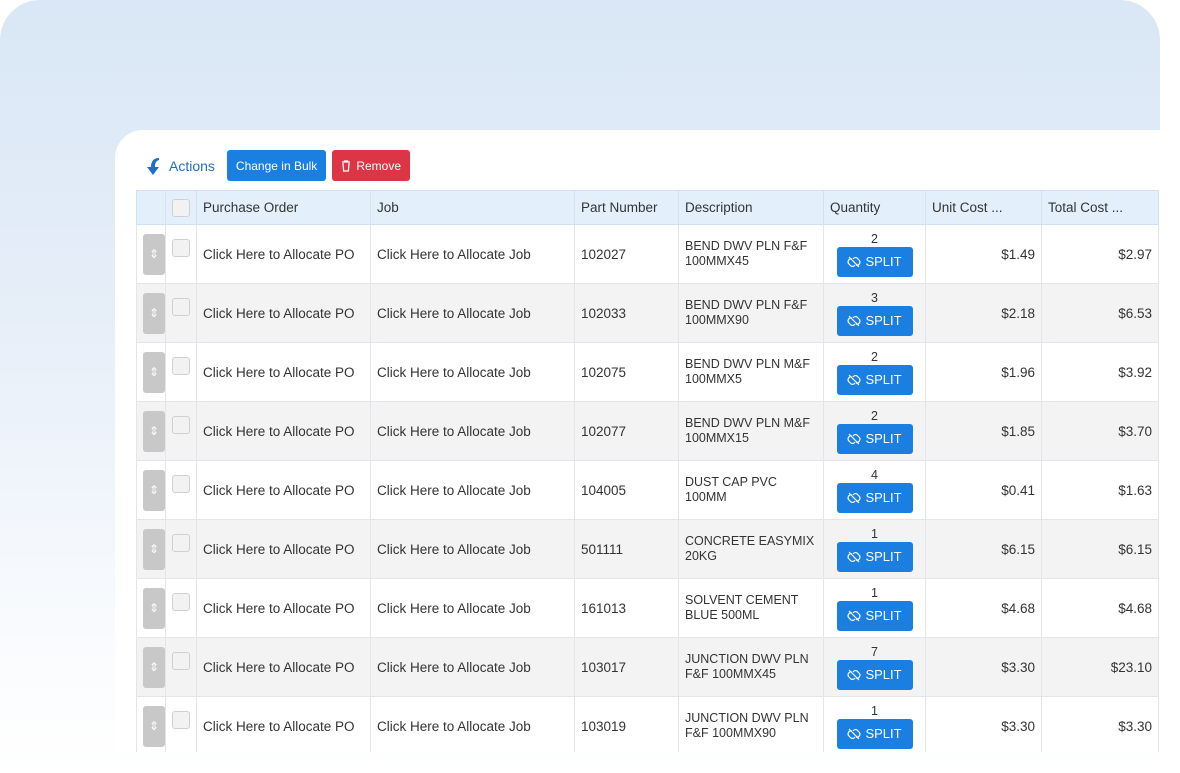  Describe the element at coordinates (180, 166) in the screenshot. I see `actions-menu: Actions` at that location.